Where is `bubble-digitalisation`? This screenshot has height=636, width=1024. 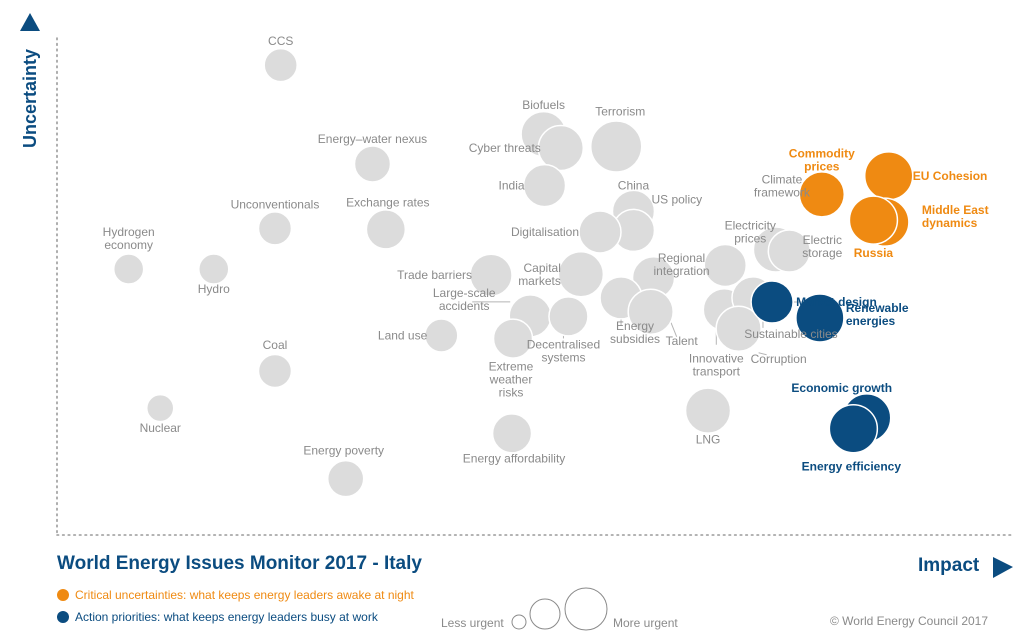
bubble-digitalisation is located at coordinates (600, 232).